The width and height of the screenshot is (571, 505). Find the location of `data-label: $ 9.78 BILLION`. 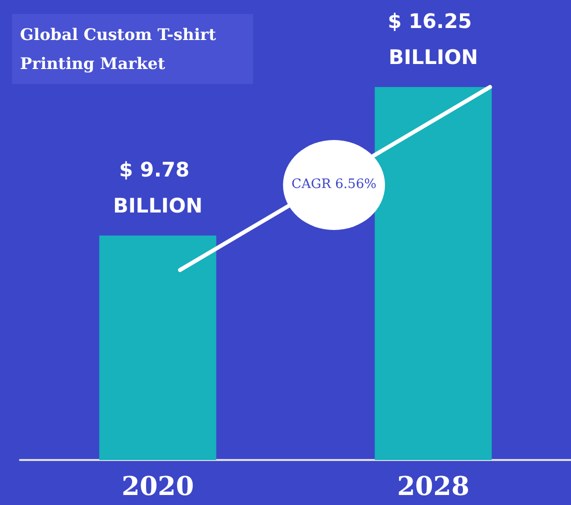

data-label: $ 9.78 BILLION is located at coordinates (157, 188).